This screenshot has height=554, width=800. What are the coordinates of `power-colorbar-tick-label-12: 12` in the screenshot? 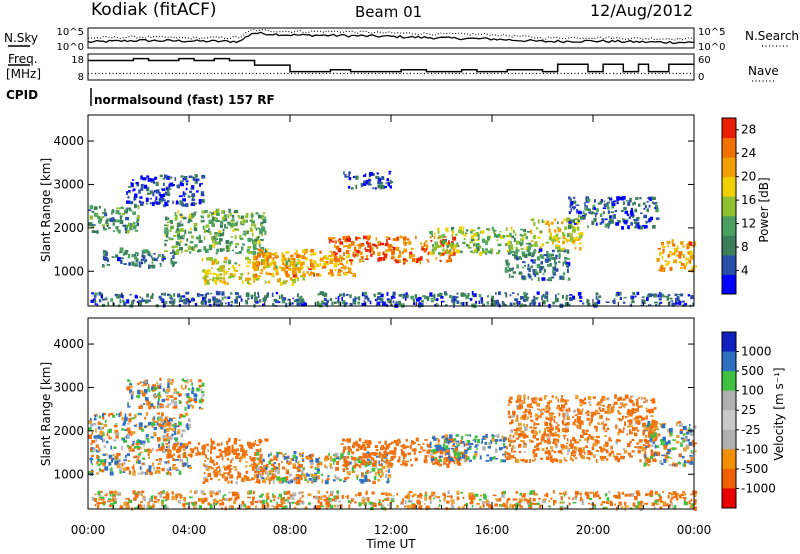 It's located at (748, 224).